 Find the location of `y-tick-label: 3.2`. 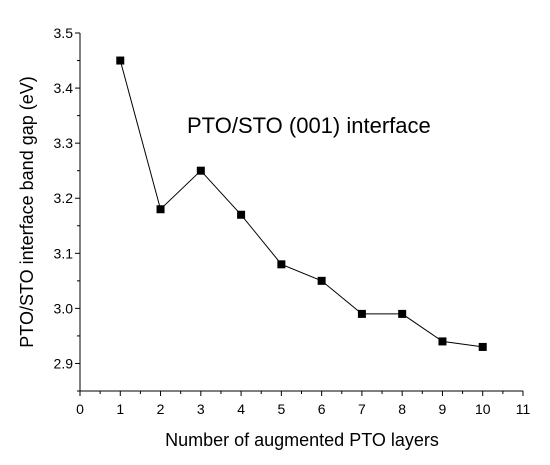

y-tick-label: 3.2 is located at coordinates (64, 198).